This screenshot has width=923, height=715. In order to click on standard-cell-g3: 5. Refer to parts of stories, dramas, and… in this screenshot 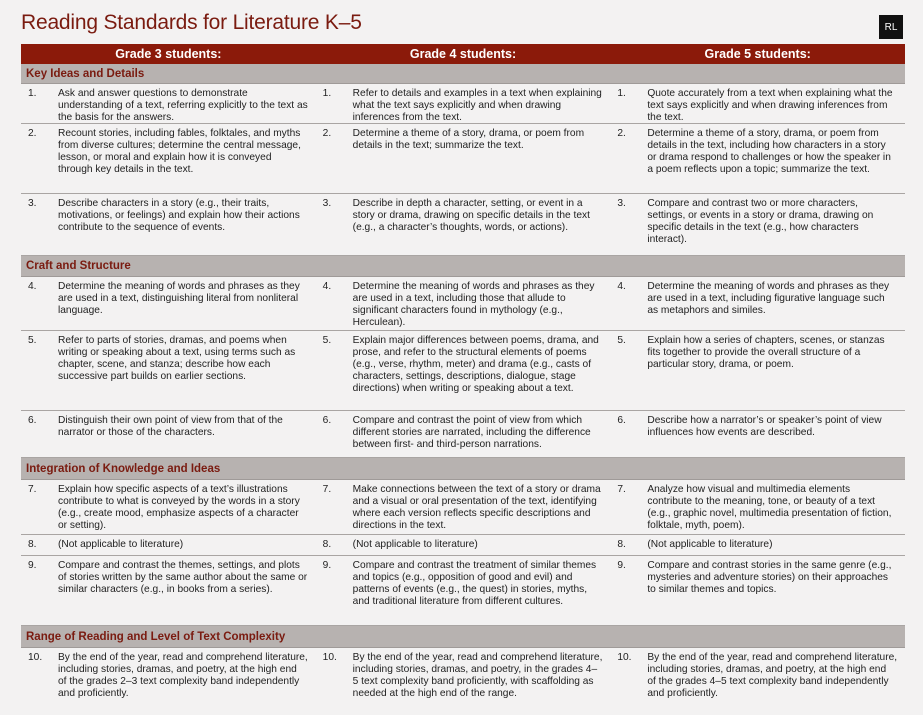, I will do `click(168, 370)`.